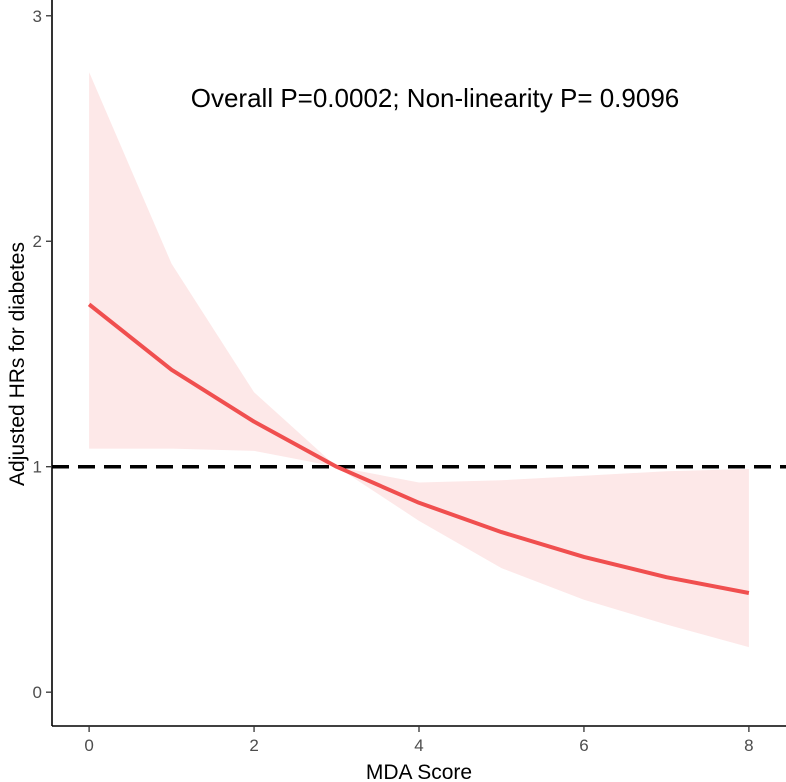  I want to click on y-axis-title: Adjusted HRs for diabetes, so click(17, 364).